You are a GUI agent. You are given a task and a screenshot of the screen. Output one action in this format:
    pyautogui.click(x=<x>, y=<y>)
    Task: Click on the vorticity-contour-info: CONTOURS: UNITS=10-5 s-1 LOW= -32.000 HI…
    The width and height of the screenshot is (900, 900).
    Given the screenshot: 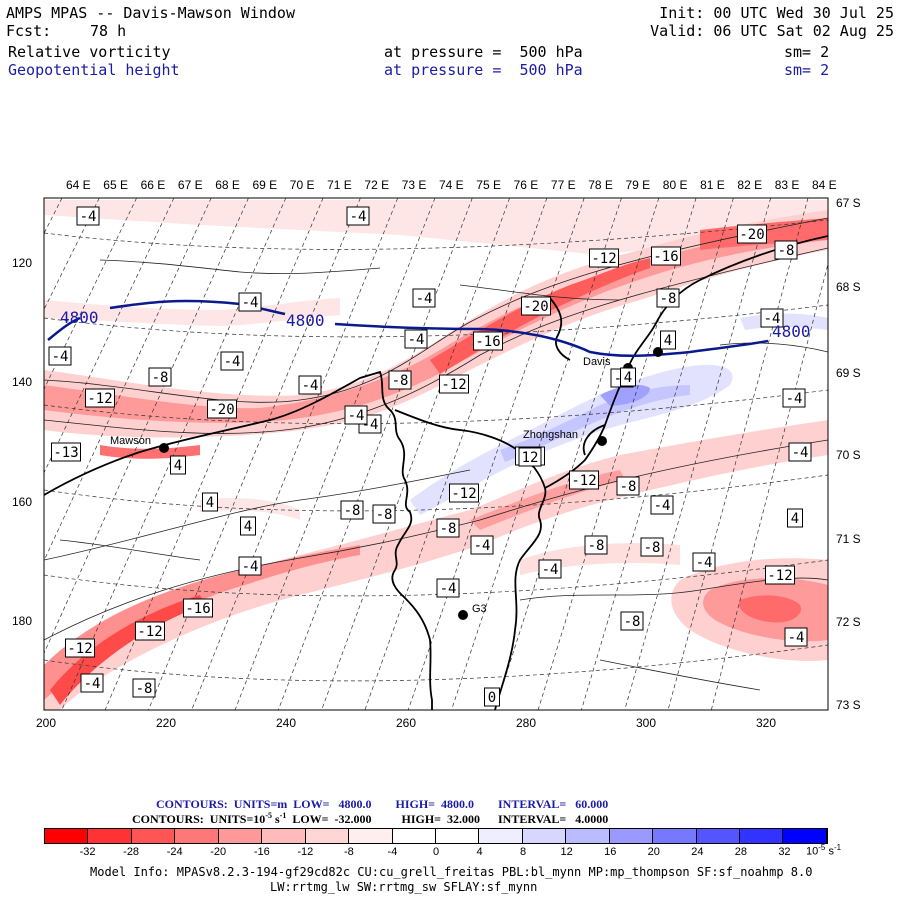 What is the action you would take?
    pyautogui.click(x=370, y=819)
    